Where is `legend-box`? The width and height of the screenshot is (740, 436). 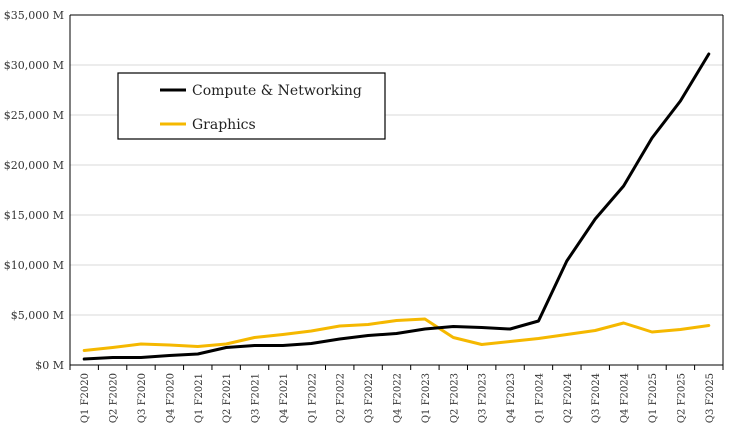 legend-box is located at coordinates (251, 106).